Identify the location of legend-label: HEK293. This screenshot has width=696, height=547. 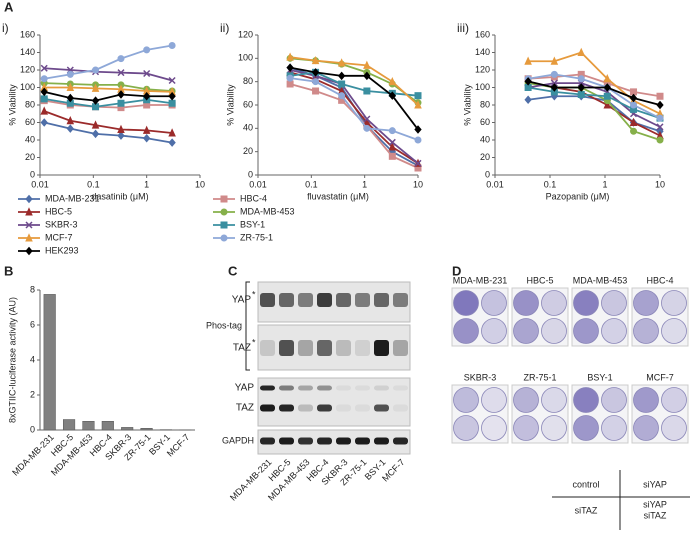
(62, 250).